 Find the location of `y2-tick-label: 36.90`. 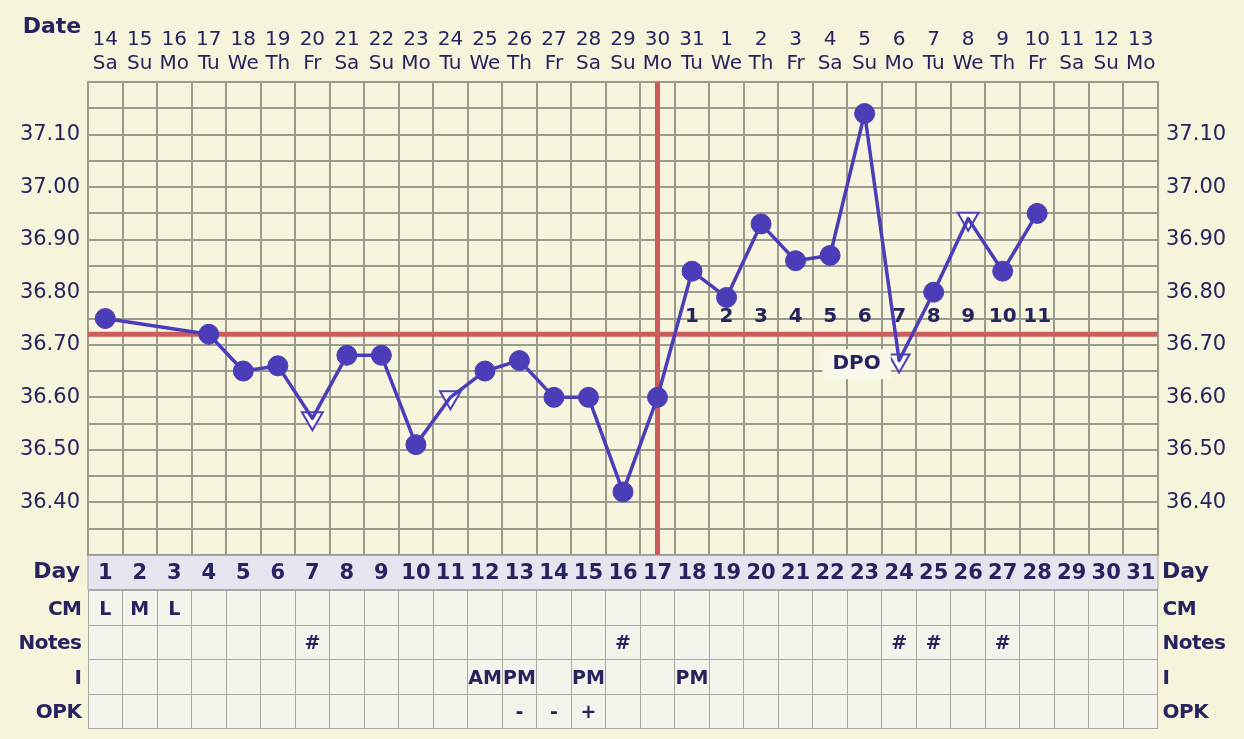

y2-tick-label: 36.90 is located at coordinates (1196, 238).